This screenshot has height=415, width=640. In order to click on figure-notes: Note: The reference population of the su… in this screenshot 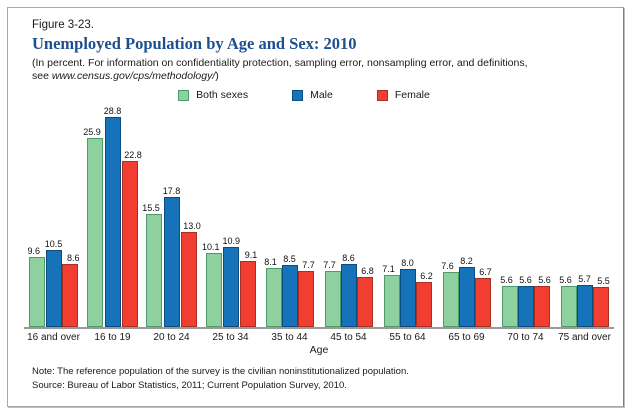, I will do `click(323, 378)`.